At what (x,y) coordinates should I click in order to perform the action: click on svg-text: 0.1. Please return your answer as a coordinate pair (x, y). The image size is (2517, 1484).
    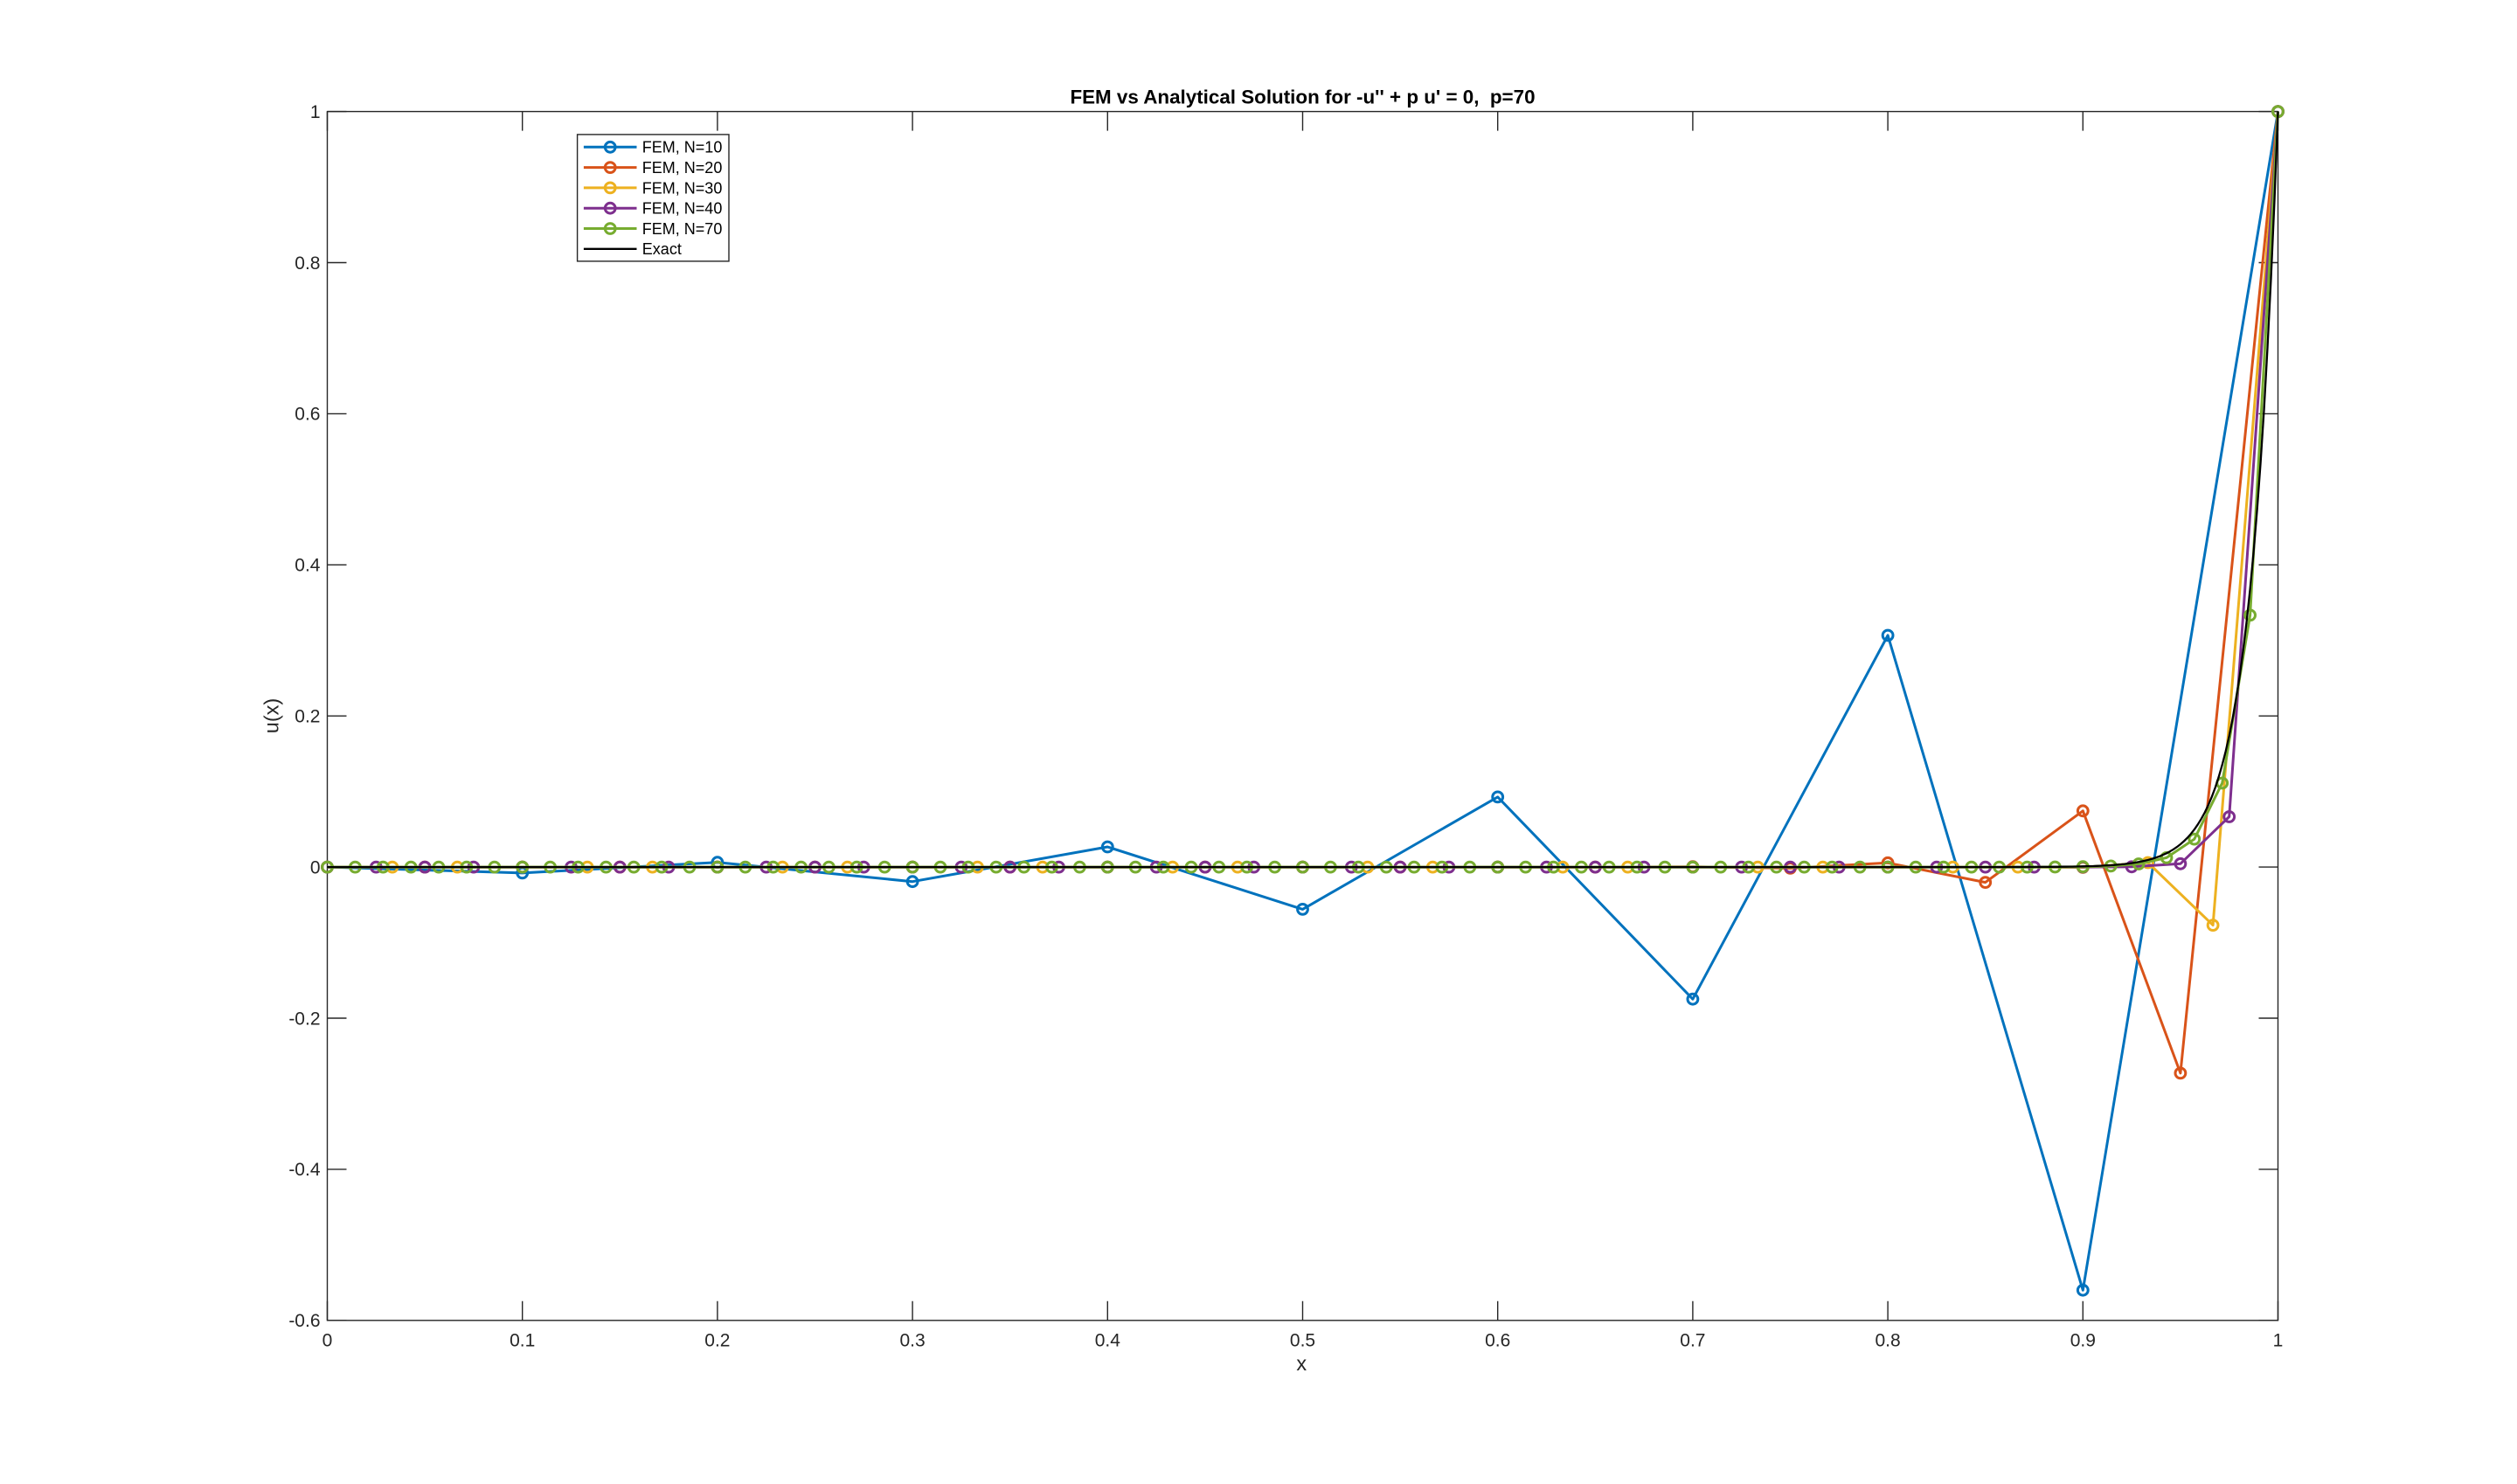
    Looking at the image, I should click on (522, 1341).